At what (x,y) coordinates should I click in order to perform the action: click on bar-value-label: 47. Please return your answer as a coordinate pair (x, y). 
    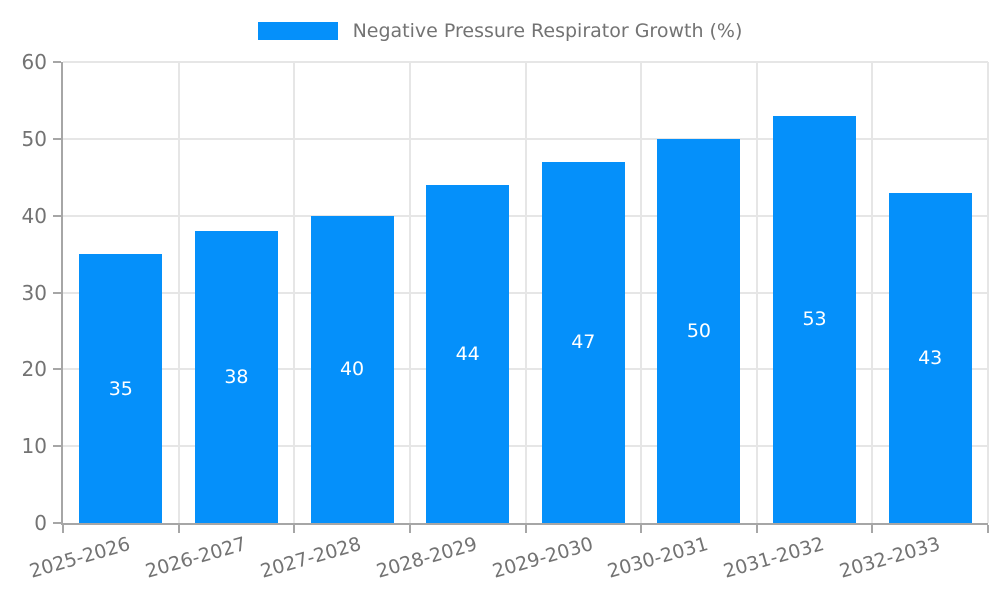
    Looking at the image, I should click on (583, 342).